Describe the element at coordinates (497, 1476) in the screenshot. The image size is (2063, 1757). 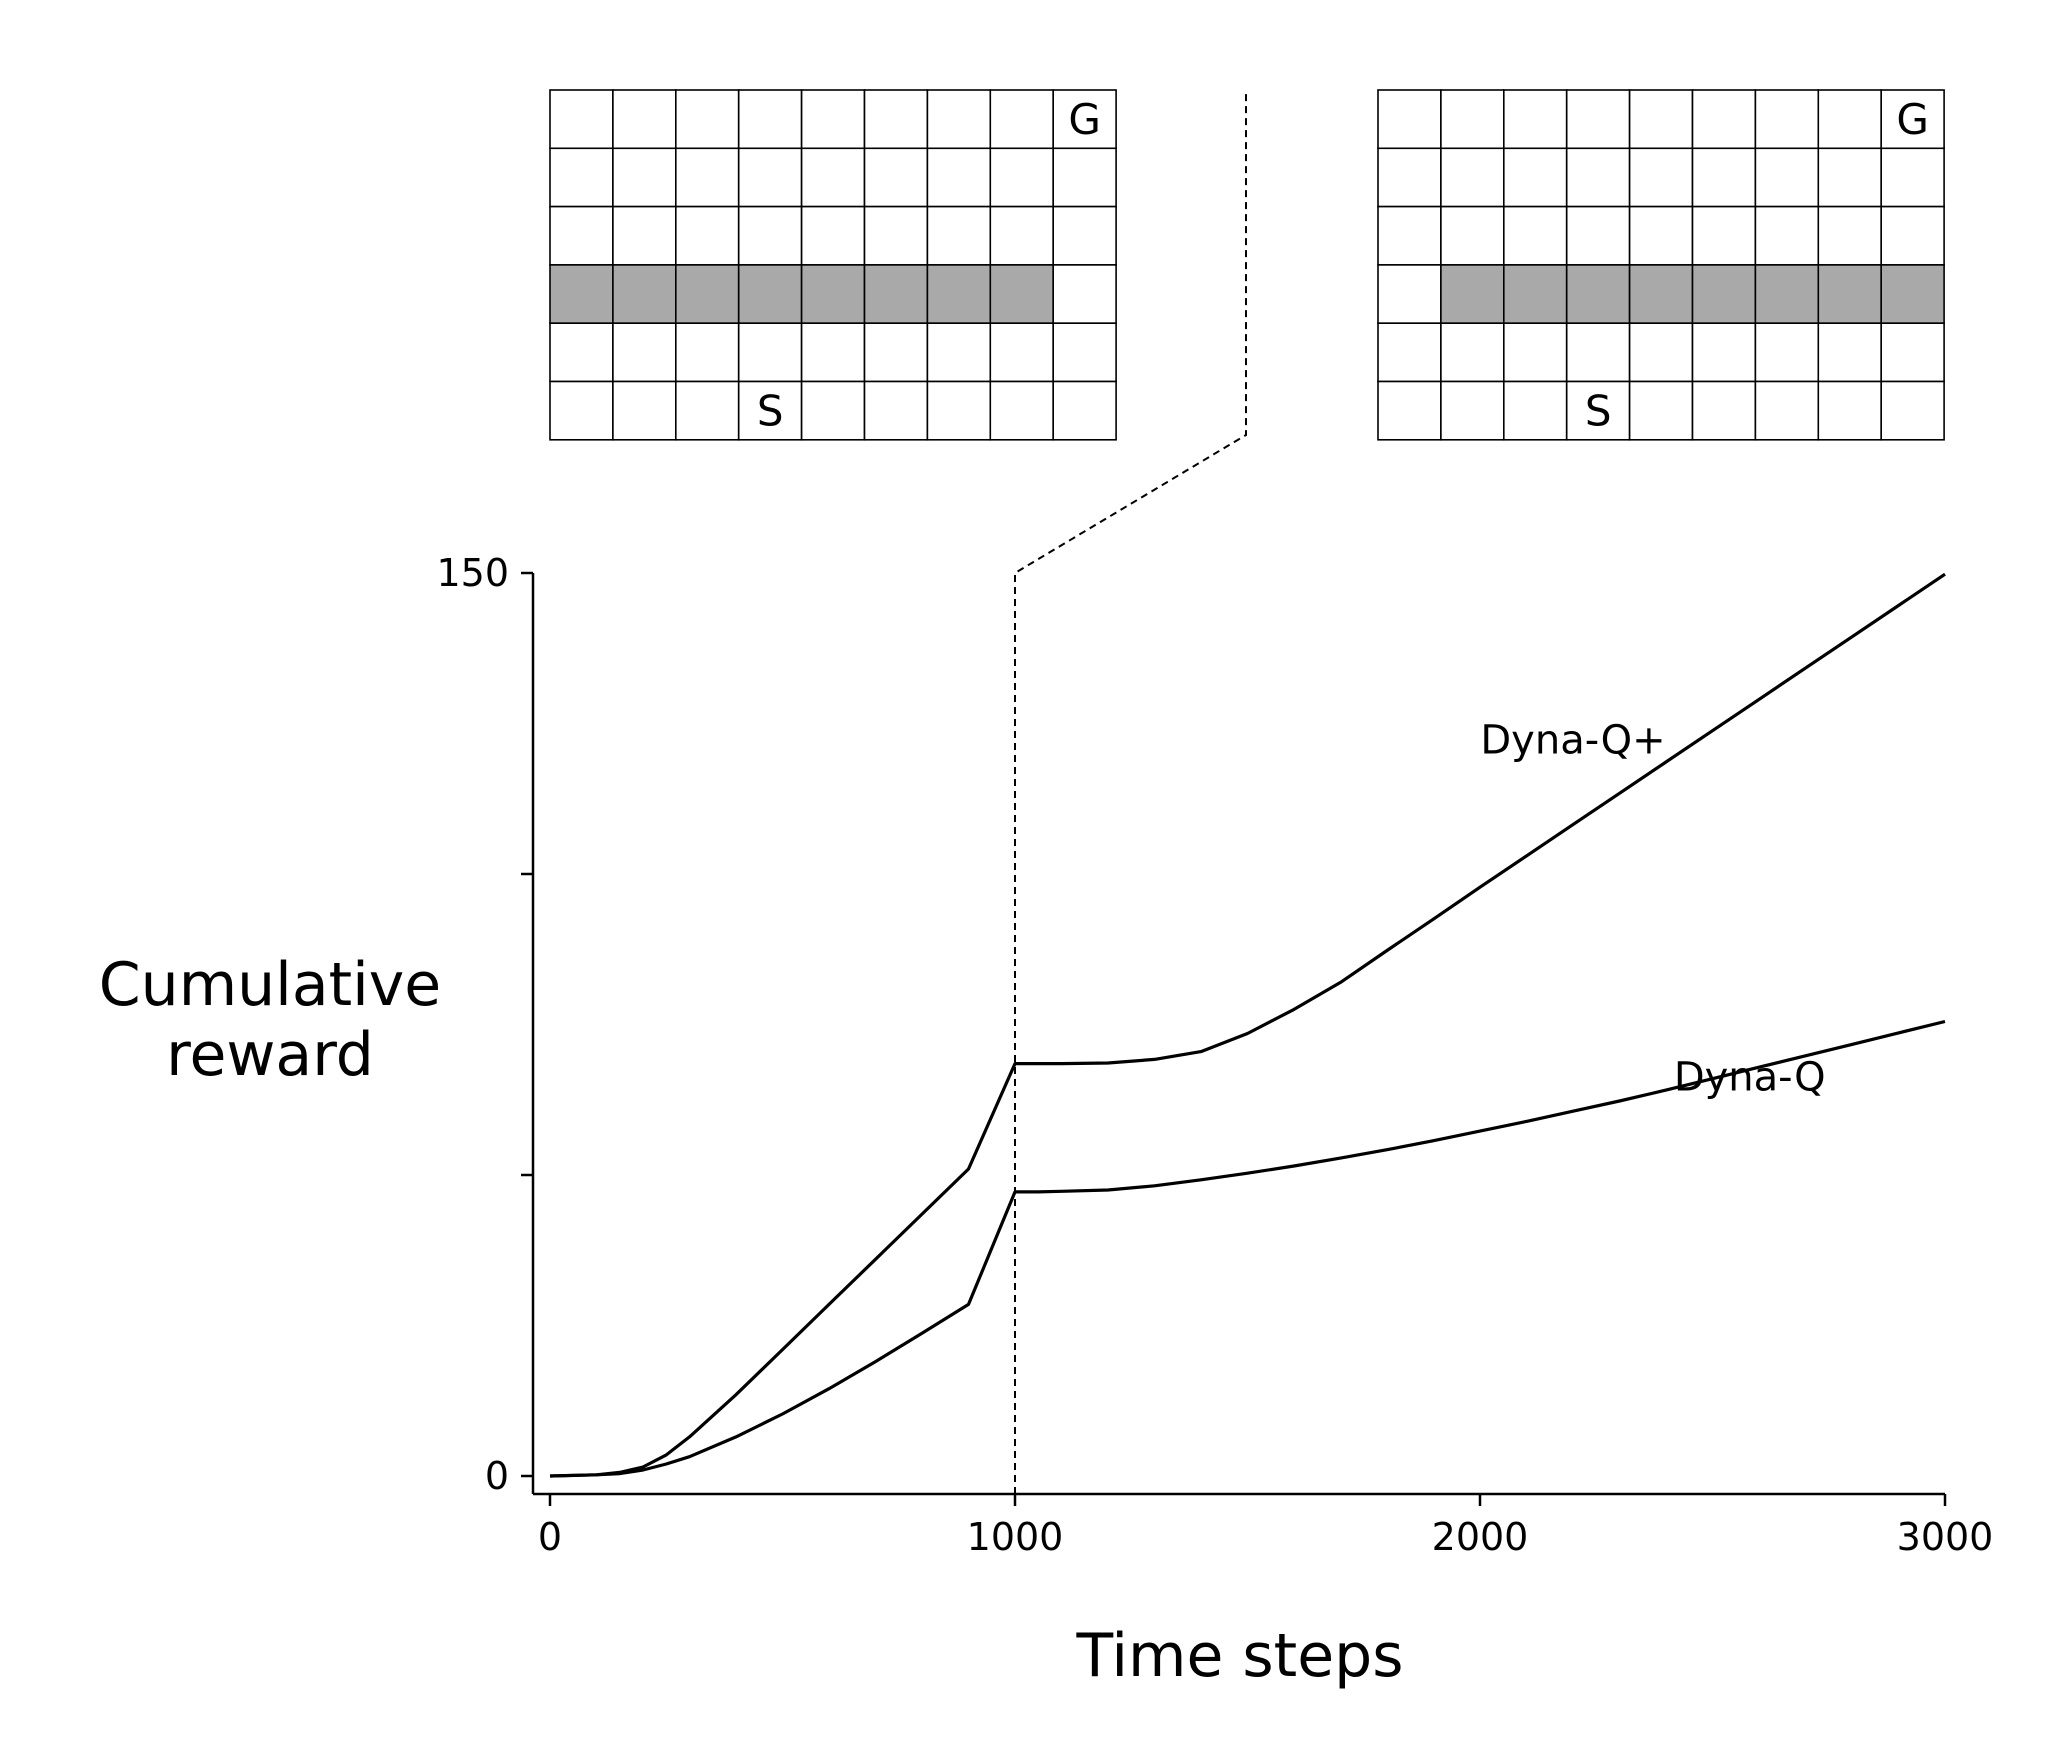
I see `y-tick-label: 0` at that location.